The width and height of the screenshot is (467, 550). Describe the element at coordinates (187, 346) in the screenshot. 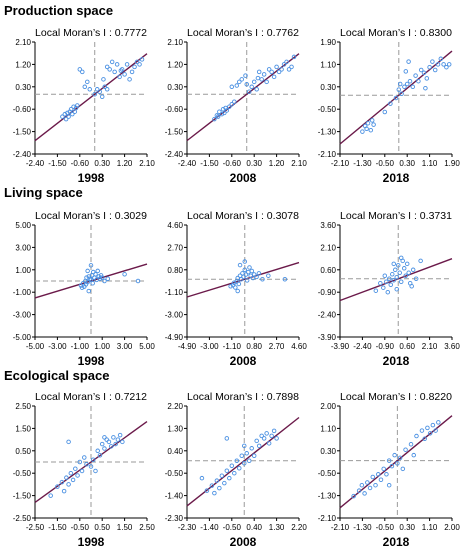

I see `x-tick-label: -4.90` at that location.